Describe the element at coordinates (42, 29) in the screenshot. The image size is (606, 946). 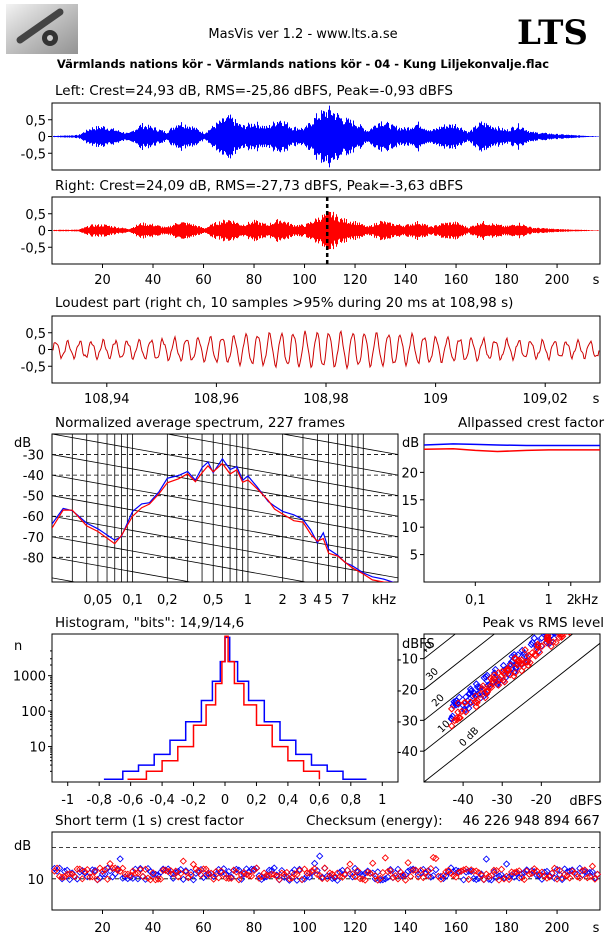
I see `logo-photo` at that location.